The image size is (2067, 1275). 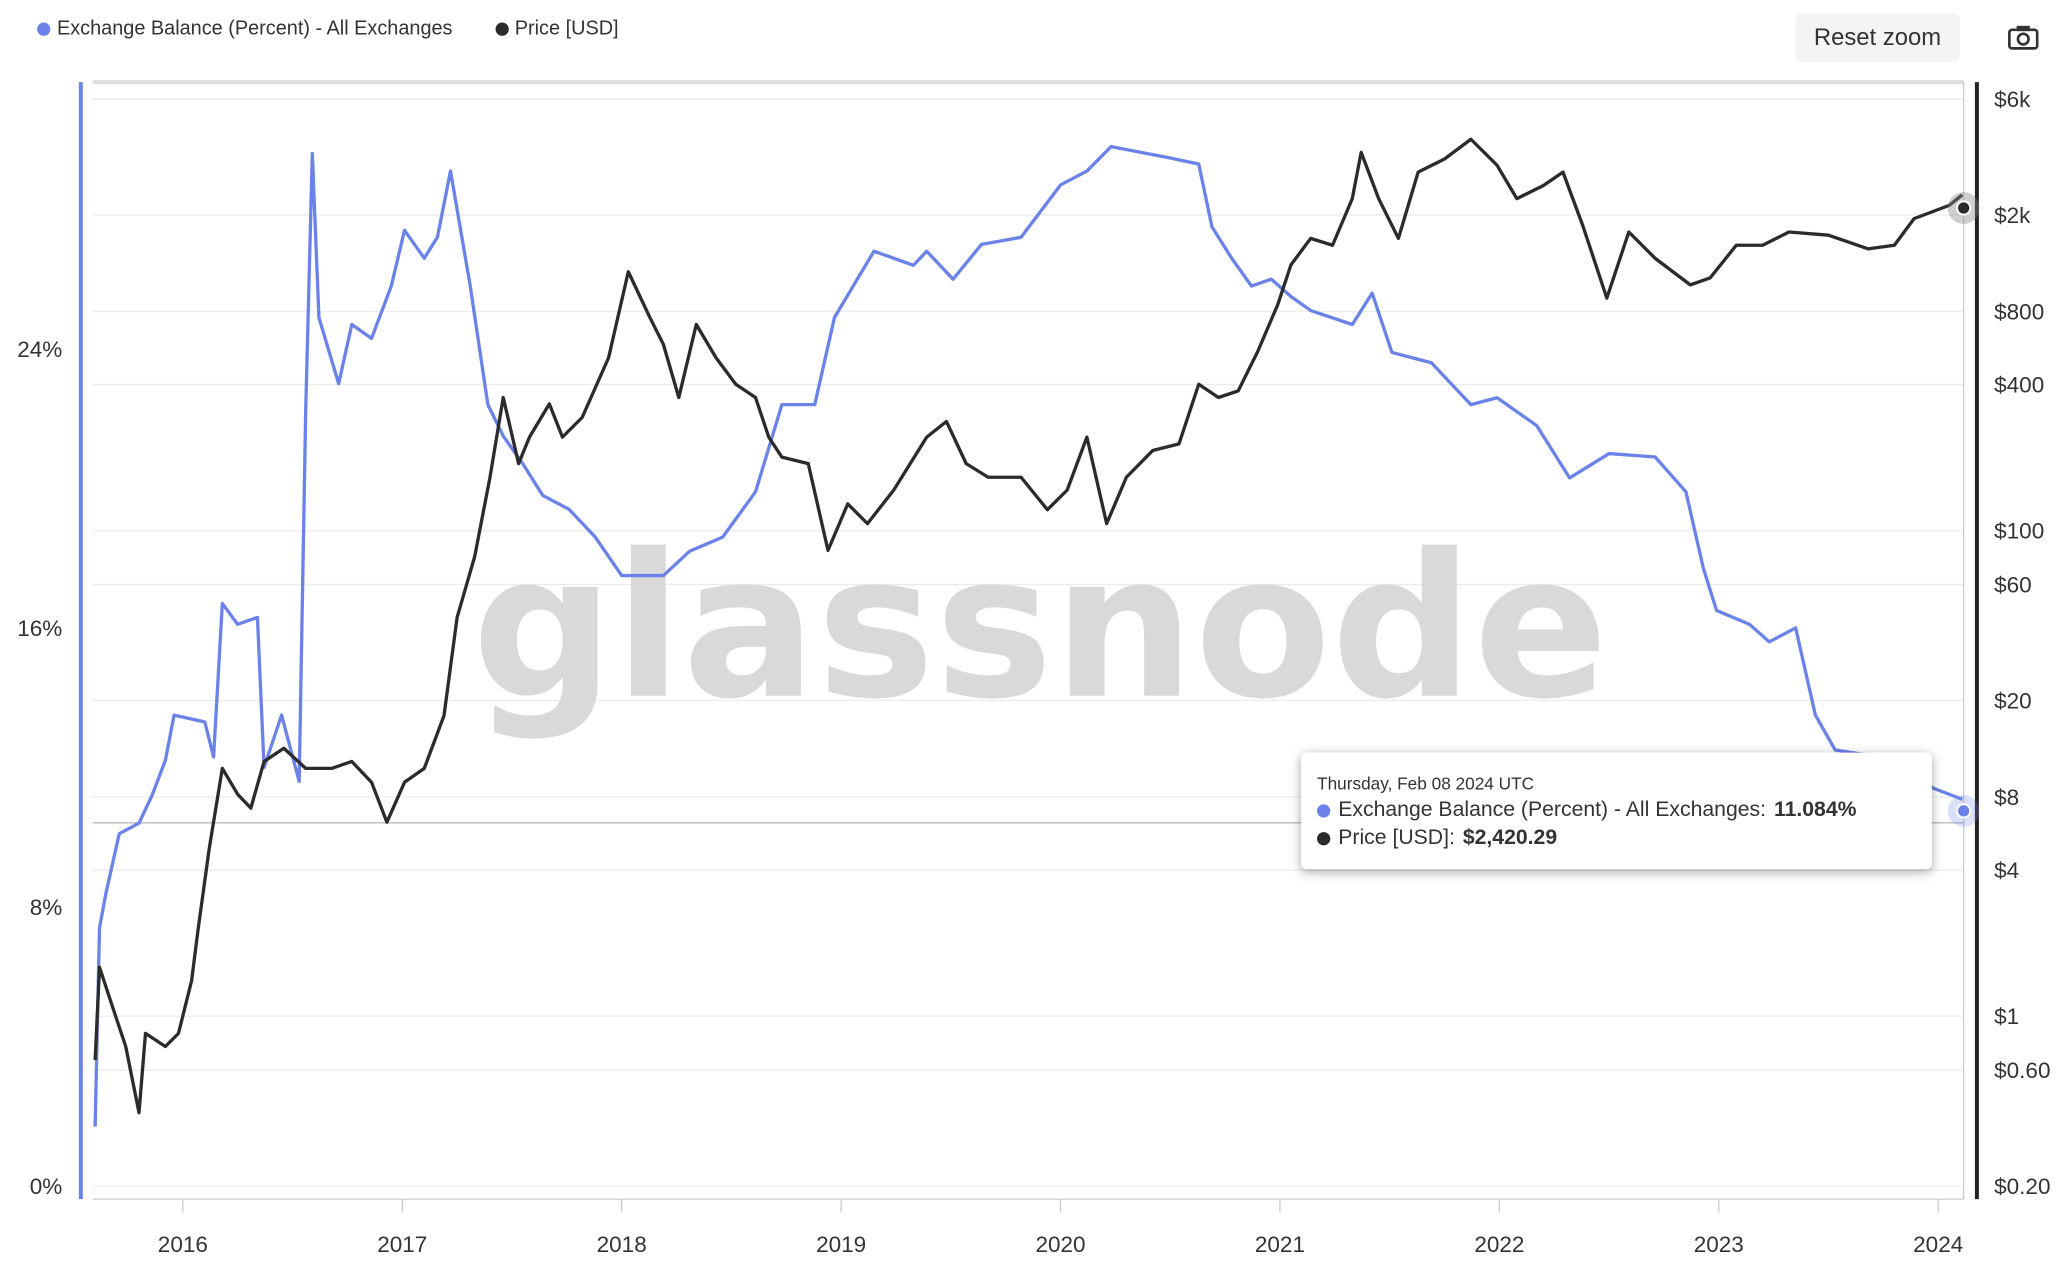 I want to click on x-axis-tick-label: 2019, so click(x=841, y=1244).